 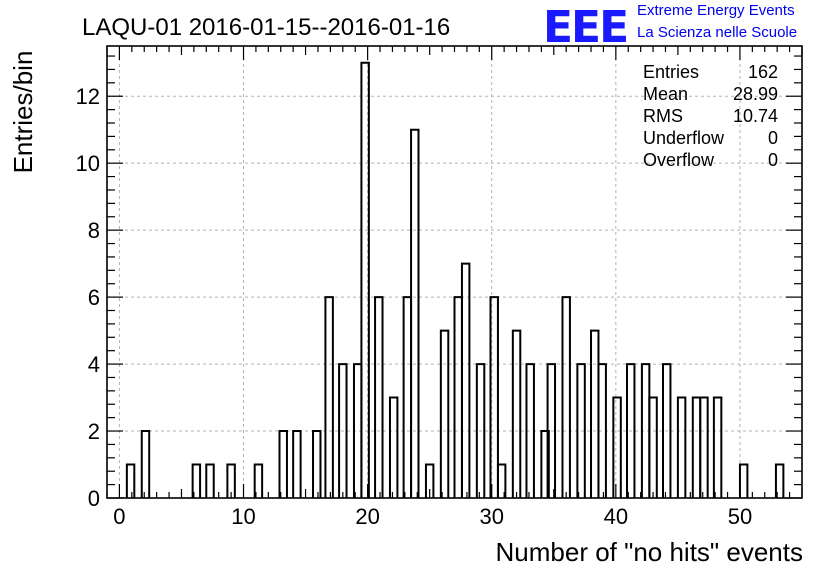 What do you see at coordinates (740, 516) in the screenshot?
I see `x-tick-label: 50` at bounding box center [740, 516].